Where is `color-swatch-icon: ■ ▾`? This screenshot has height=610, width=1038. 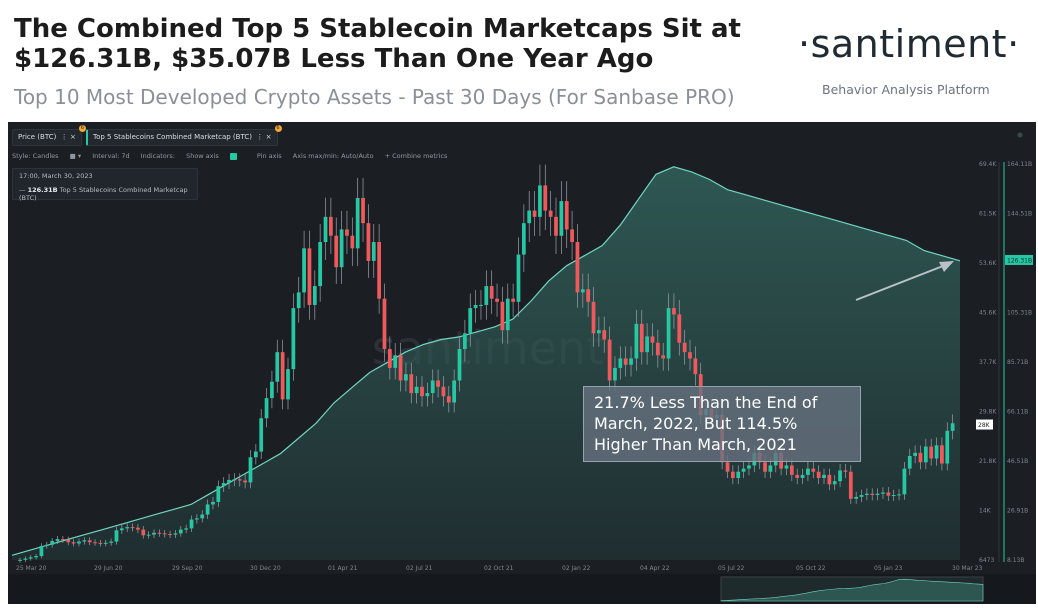
color-swatch-icon: ■ ▾ is located at coordinates (75, 156).